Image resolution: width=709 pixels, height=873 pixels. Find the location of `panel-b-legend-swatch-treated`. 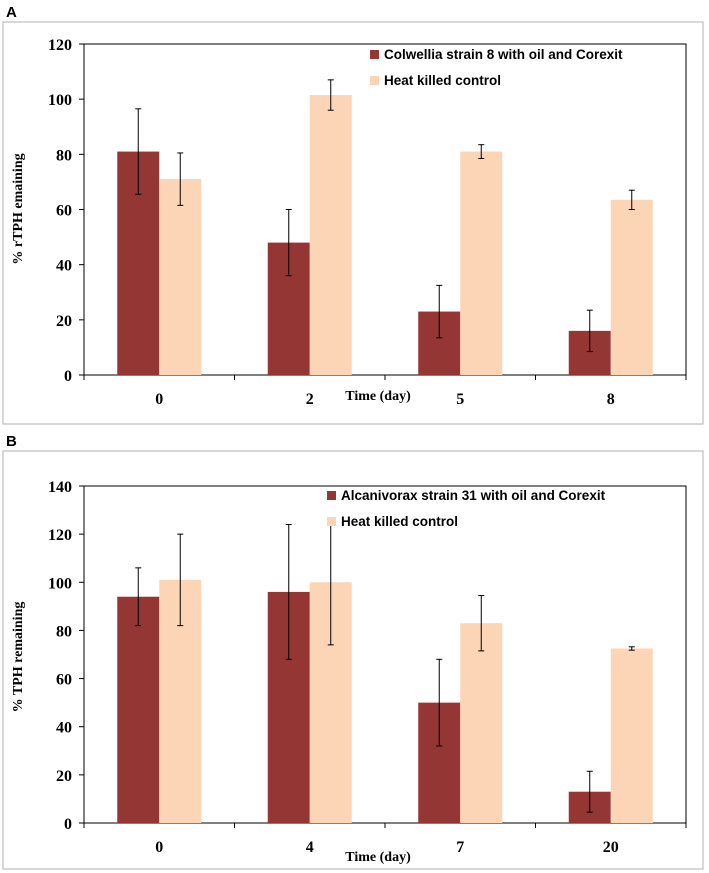

panel-b-legend-swatch-treated is located at coordinates (331, 495).